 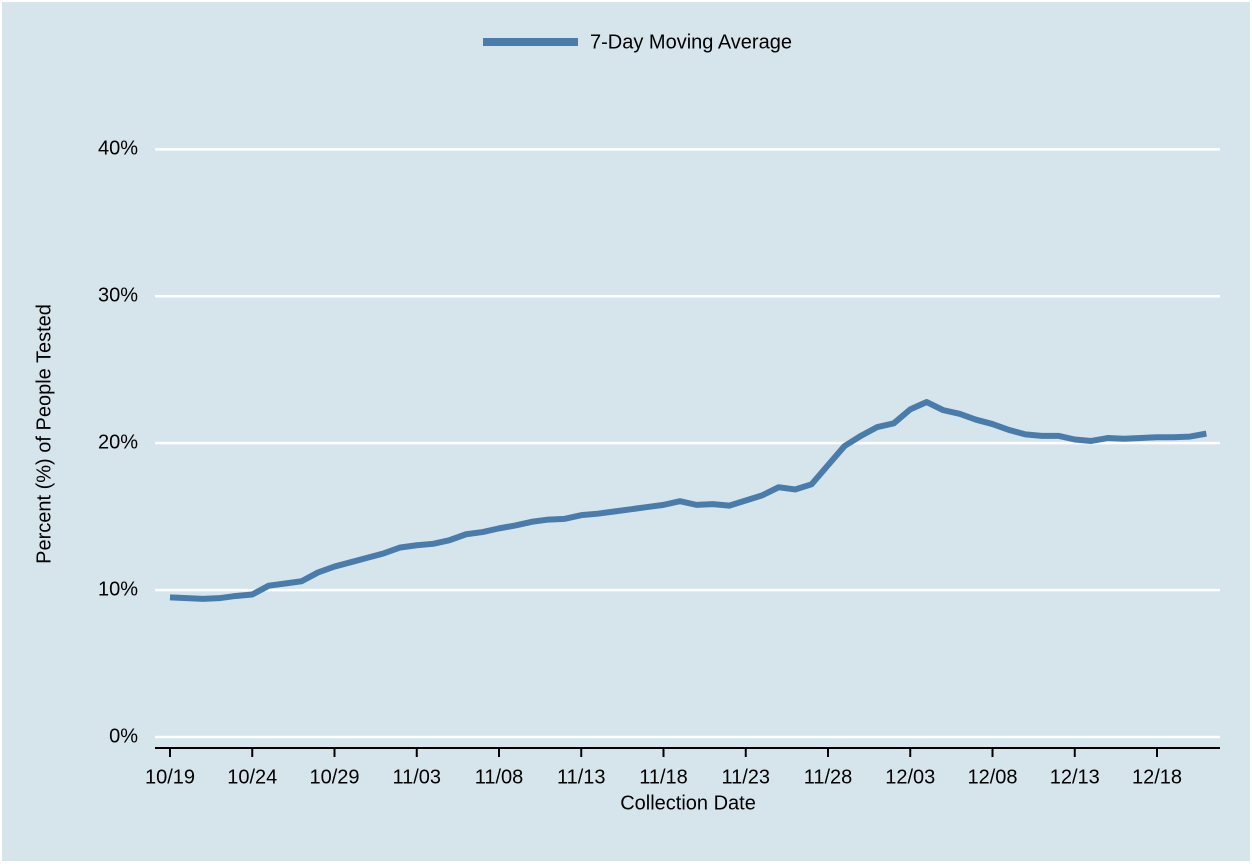 I want to click on y-tick-label: 40%, so click(x=118, y=149).